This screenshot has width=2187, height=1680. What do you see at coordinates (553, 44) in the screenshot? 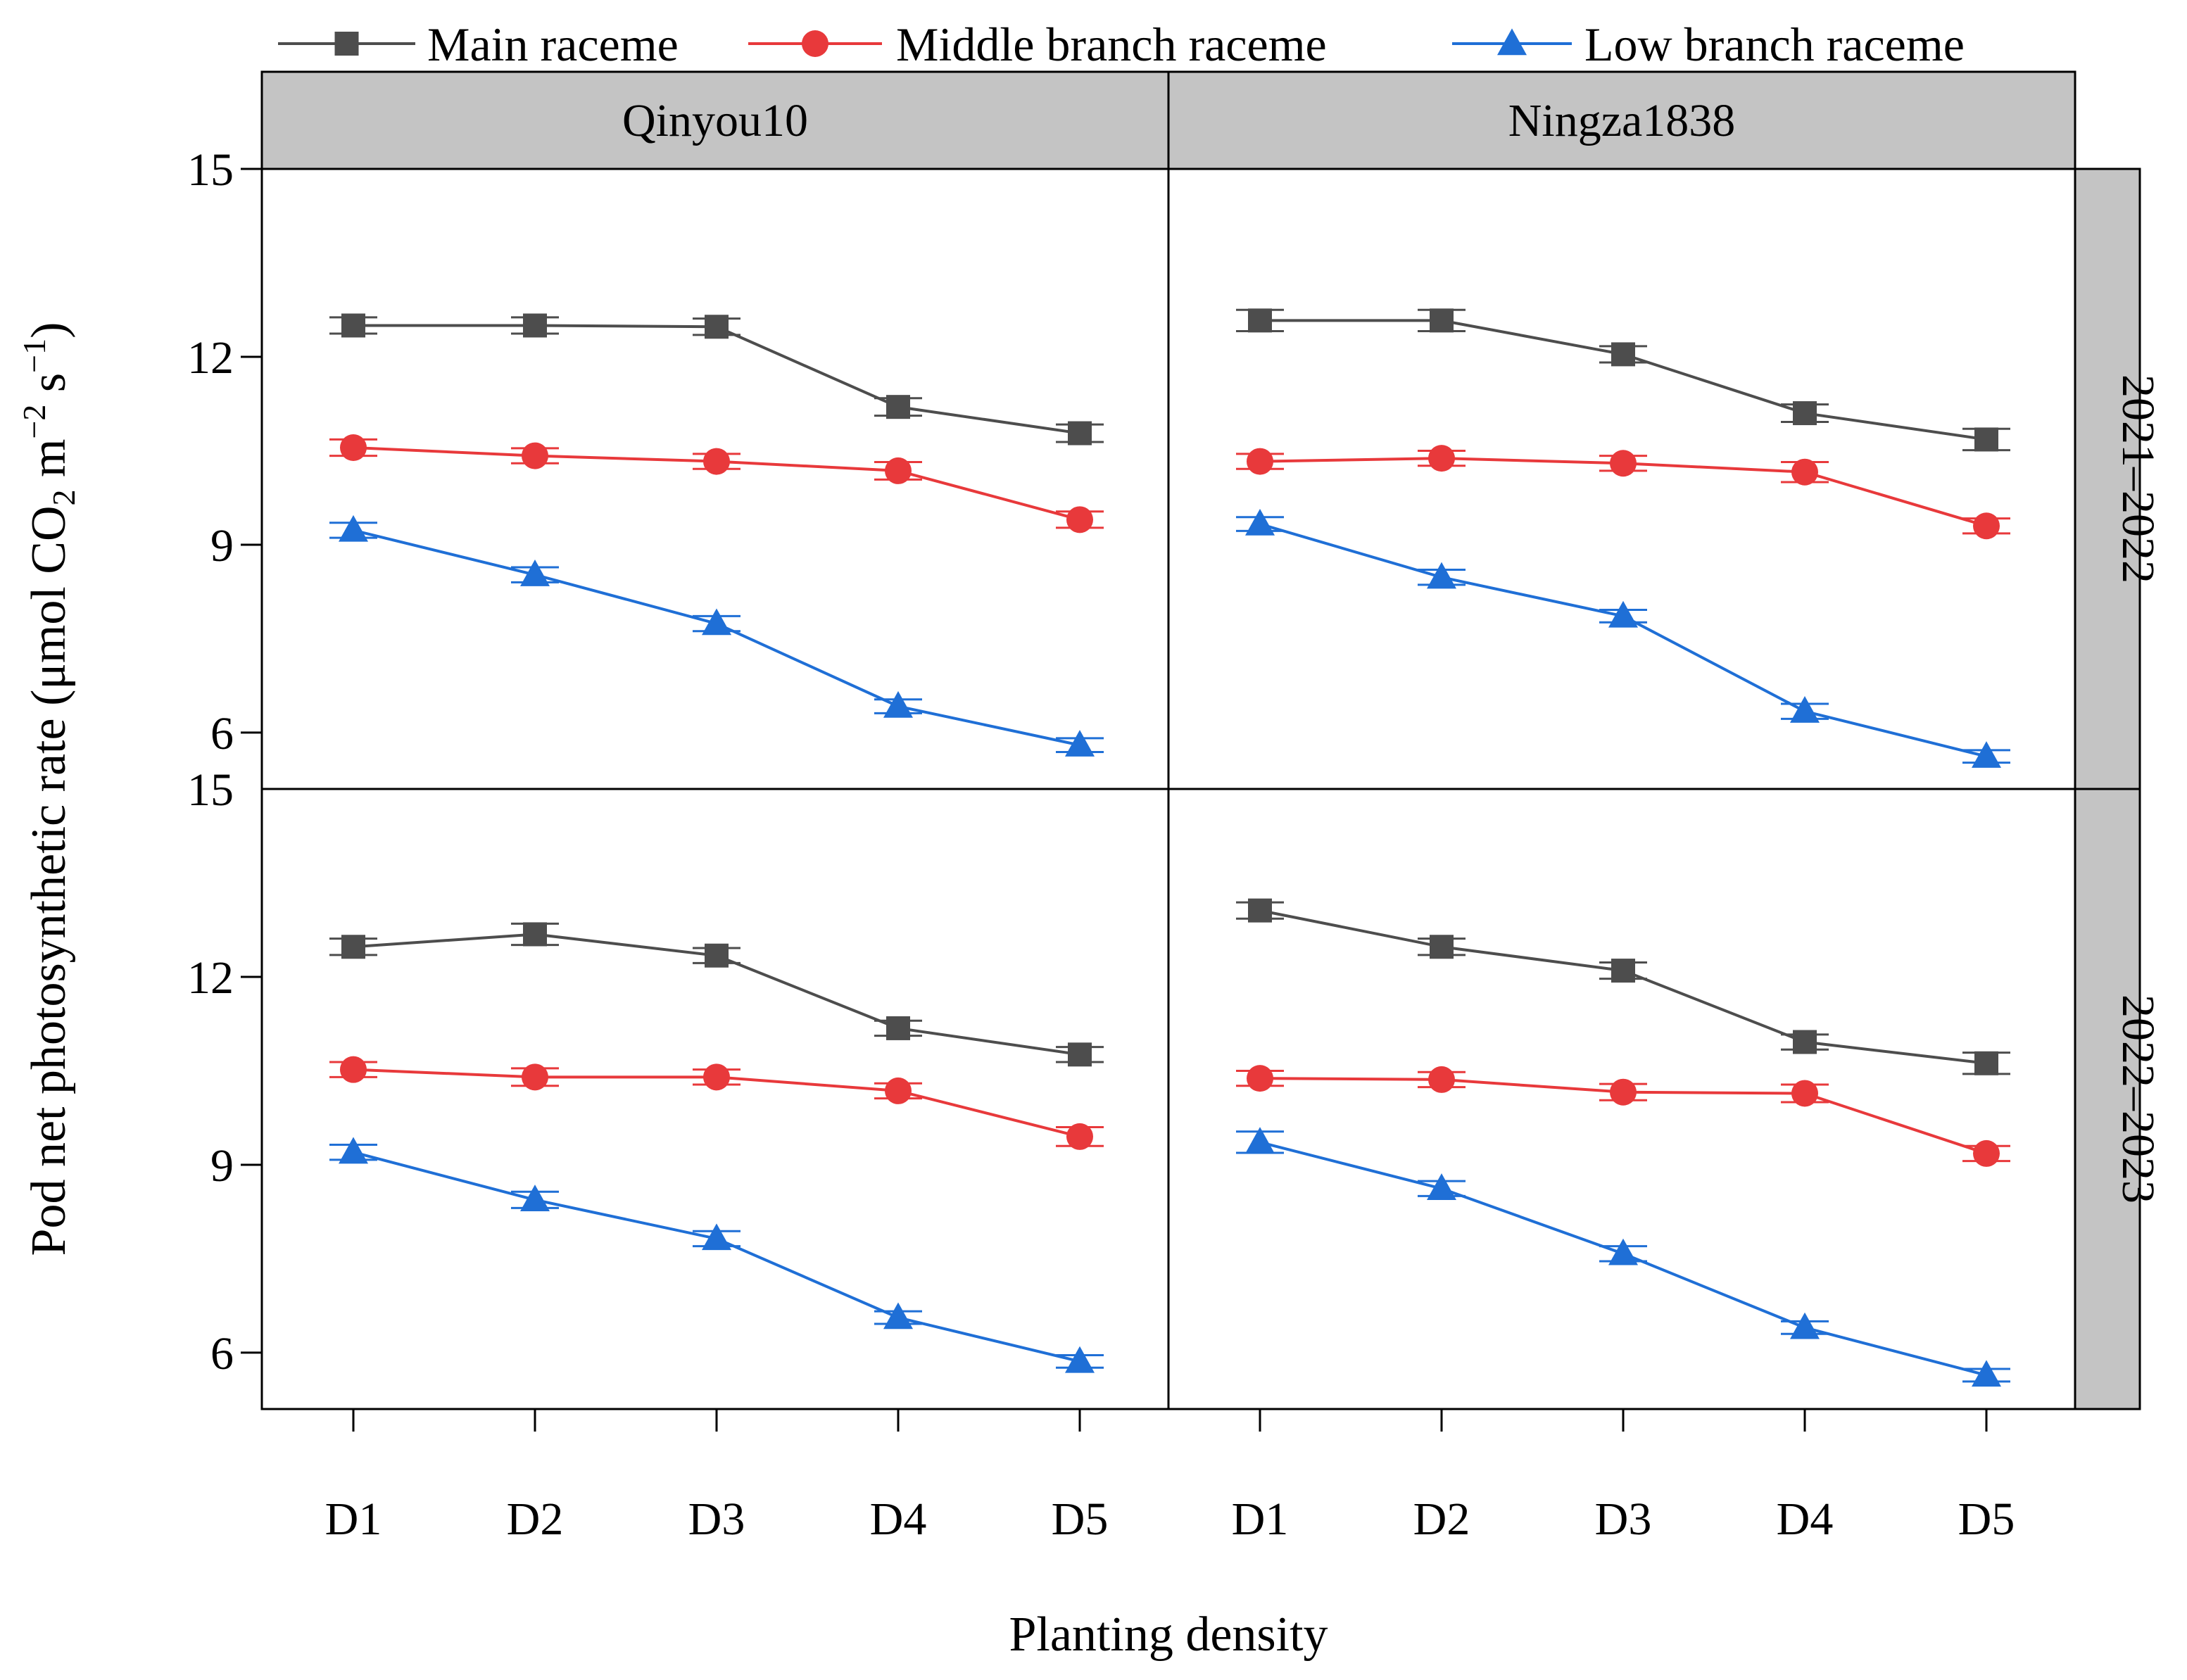
I see `legend-label: Main raceme` at bounding box center [553, 44].